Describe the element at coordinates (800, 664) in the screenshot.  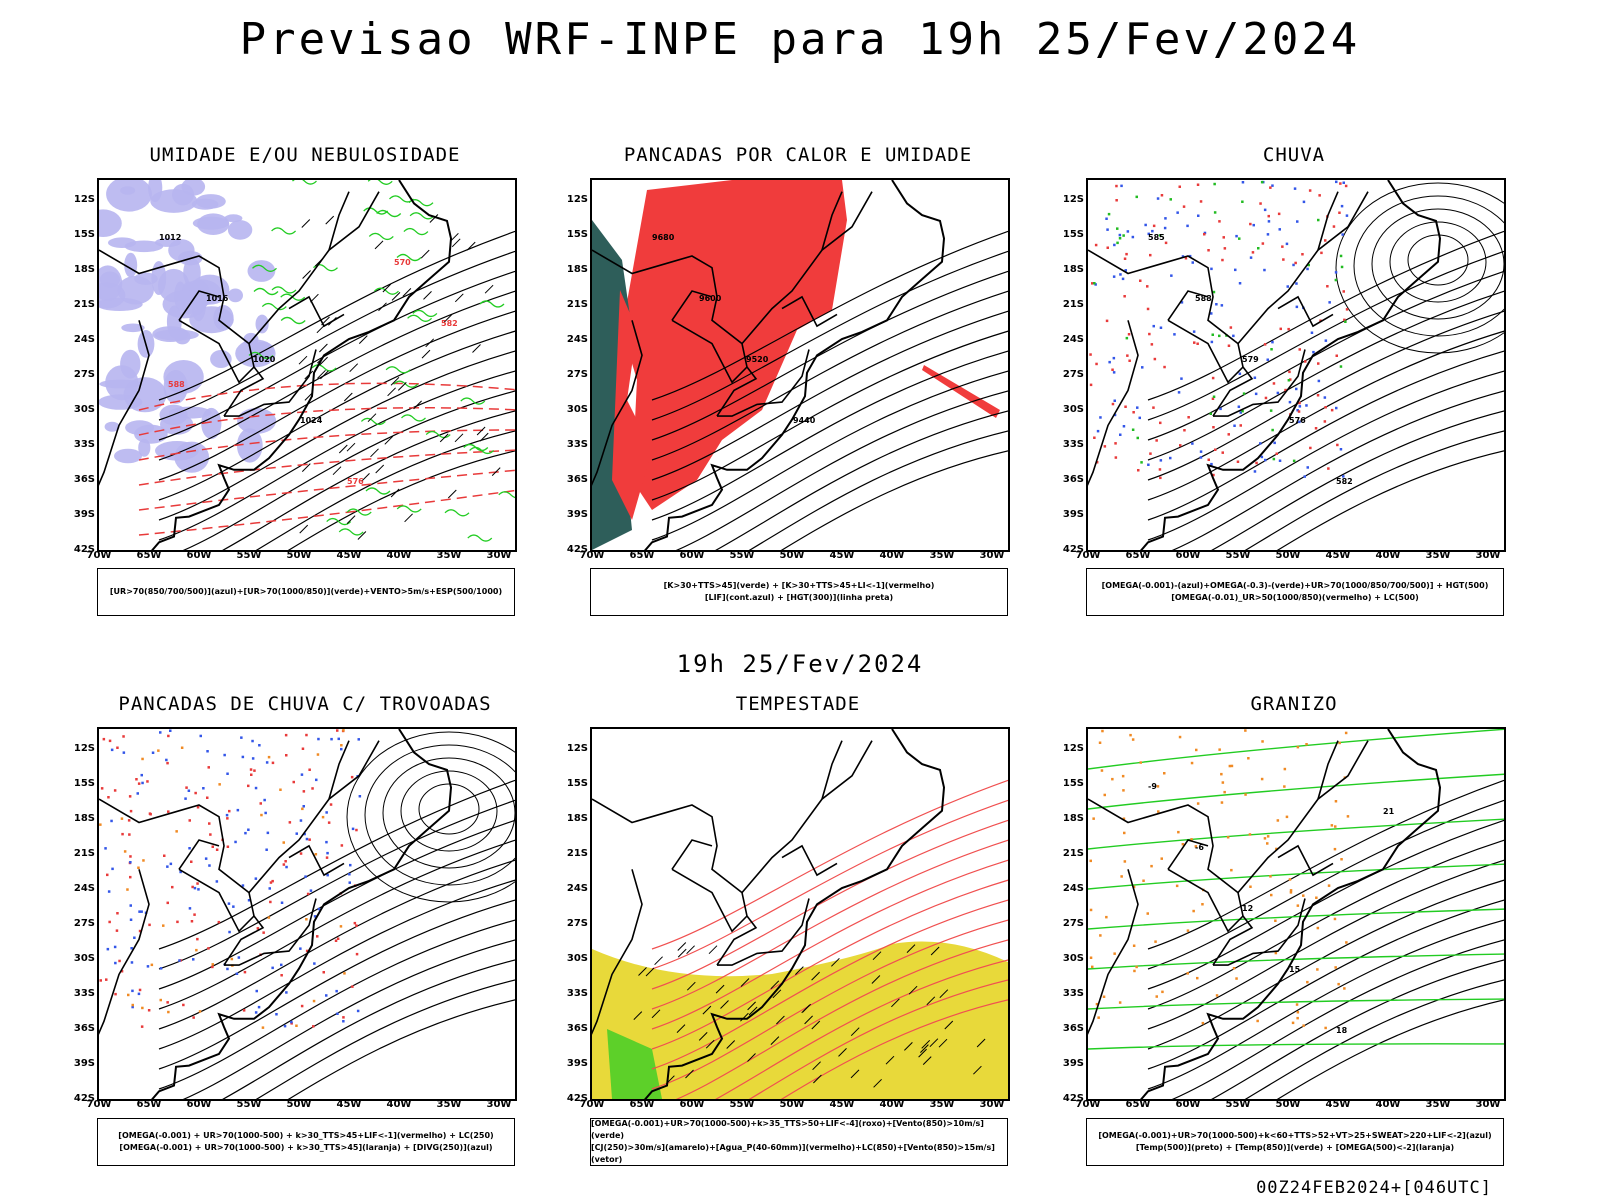
I see `forecast-time: 19h 25/Fev/2024` at that location.